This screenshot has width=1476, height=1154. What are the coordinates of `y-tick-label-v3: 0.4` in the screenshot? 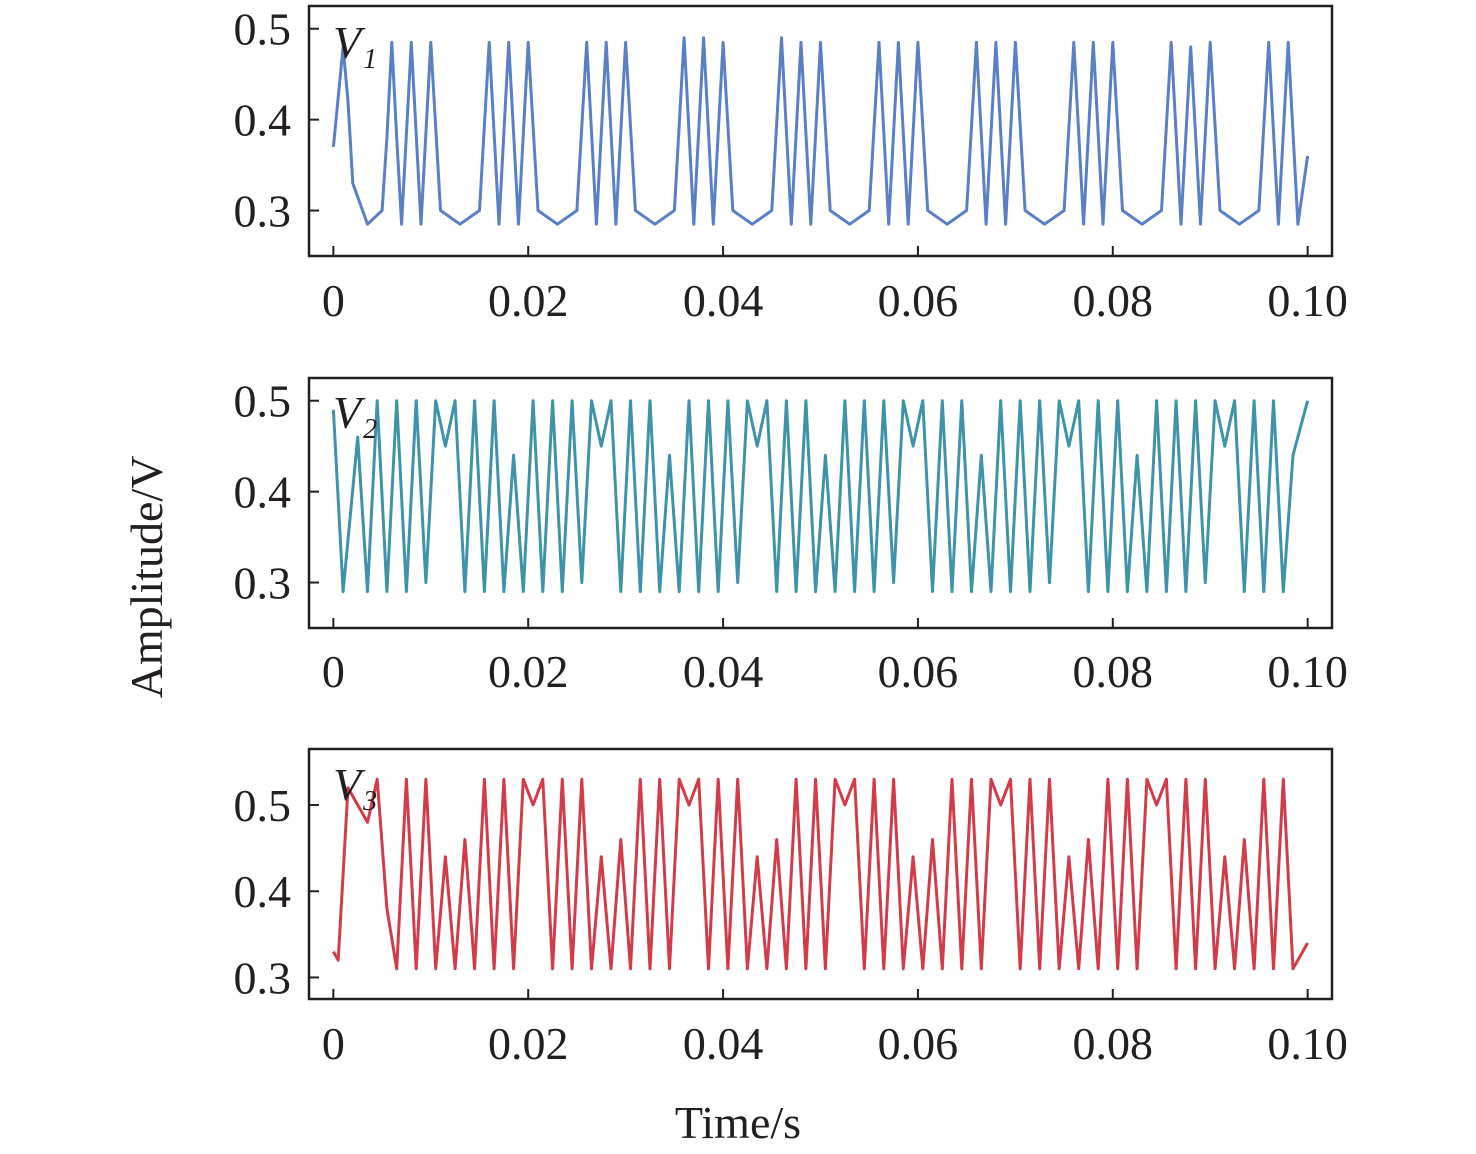 It's located at (263, 891).